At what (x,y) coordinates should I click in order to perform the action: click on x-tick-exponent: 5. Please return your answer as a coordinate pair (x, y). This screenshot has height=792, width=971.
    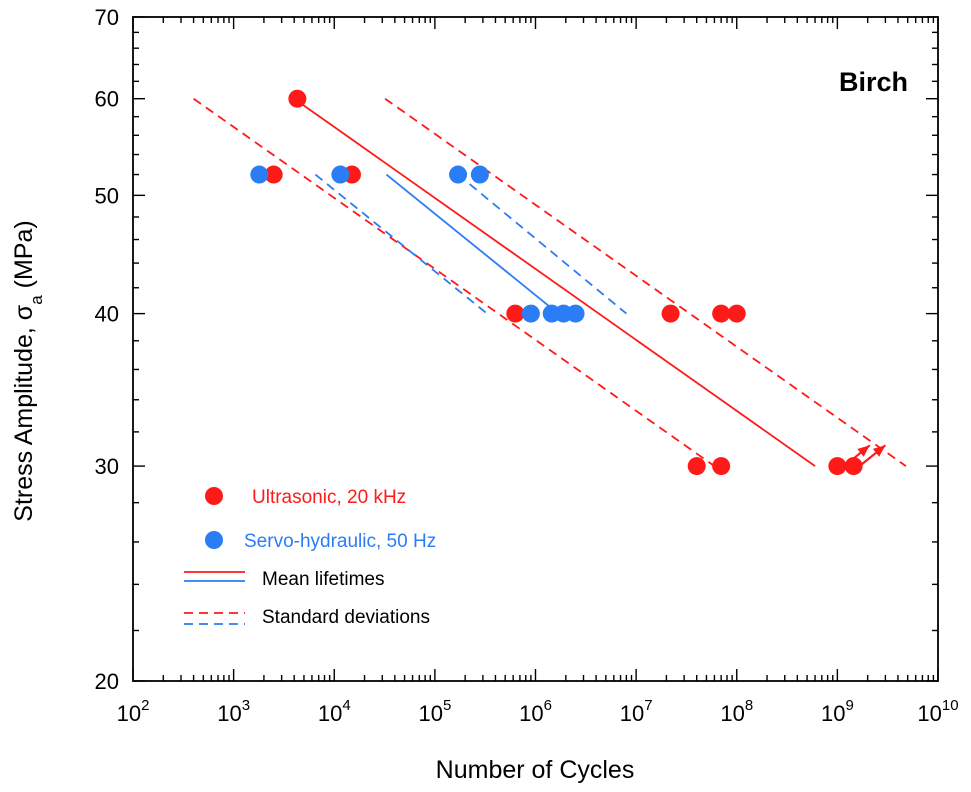
    Looking at the image, I should click on (447, 705).